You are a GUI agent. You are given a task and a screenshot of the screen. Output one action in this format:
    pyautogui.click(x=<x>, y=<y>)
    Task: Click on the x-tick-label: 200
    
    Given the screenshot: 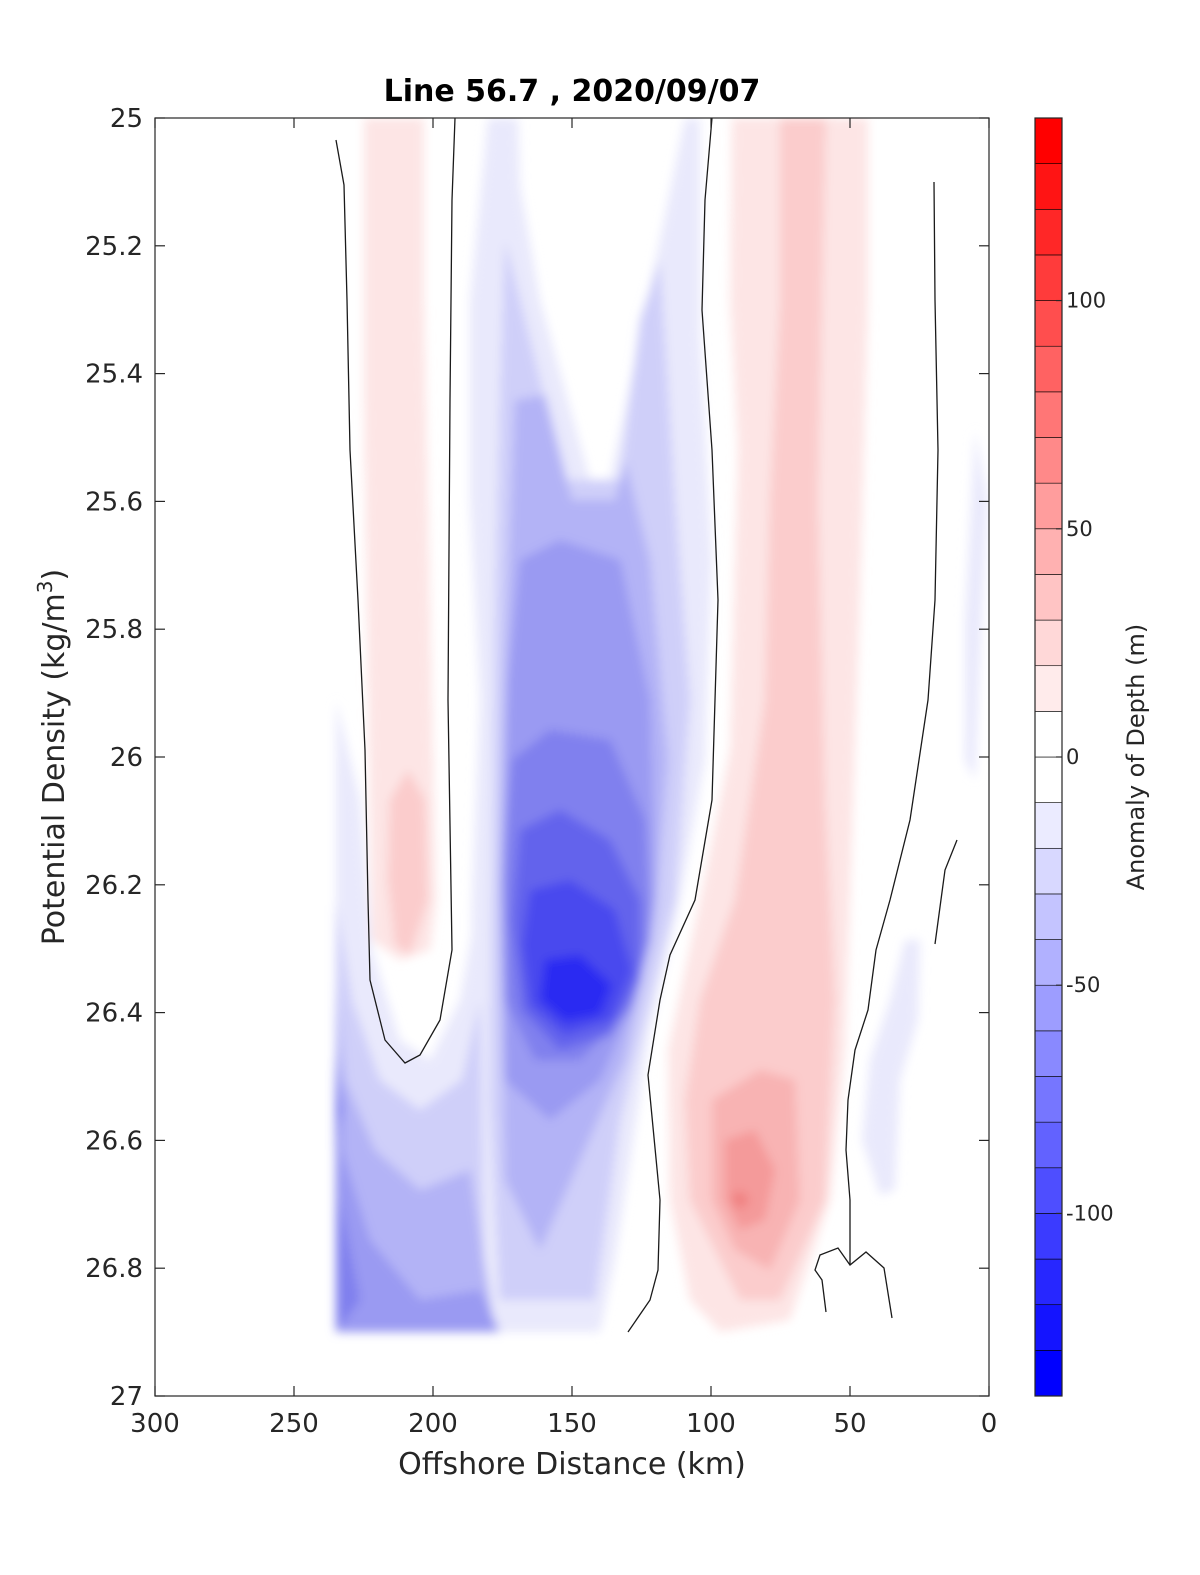 What is the action you would take?
    pyautogui.click(x=433, y=1424)
    